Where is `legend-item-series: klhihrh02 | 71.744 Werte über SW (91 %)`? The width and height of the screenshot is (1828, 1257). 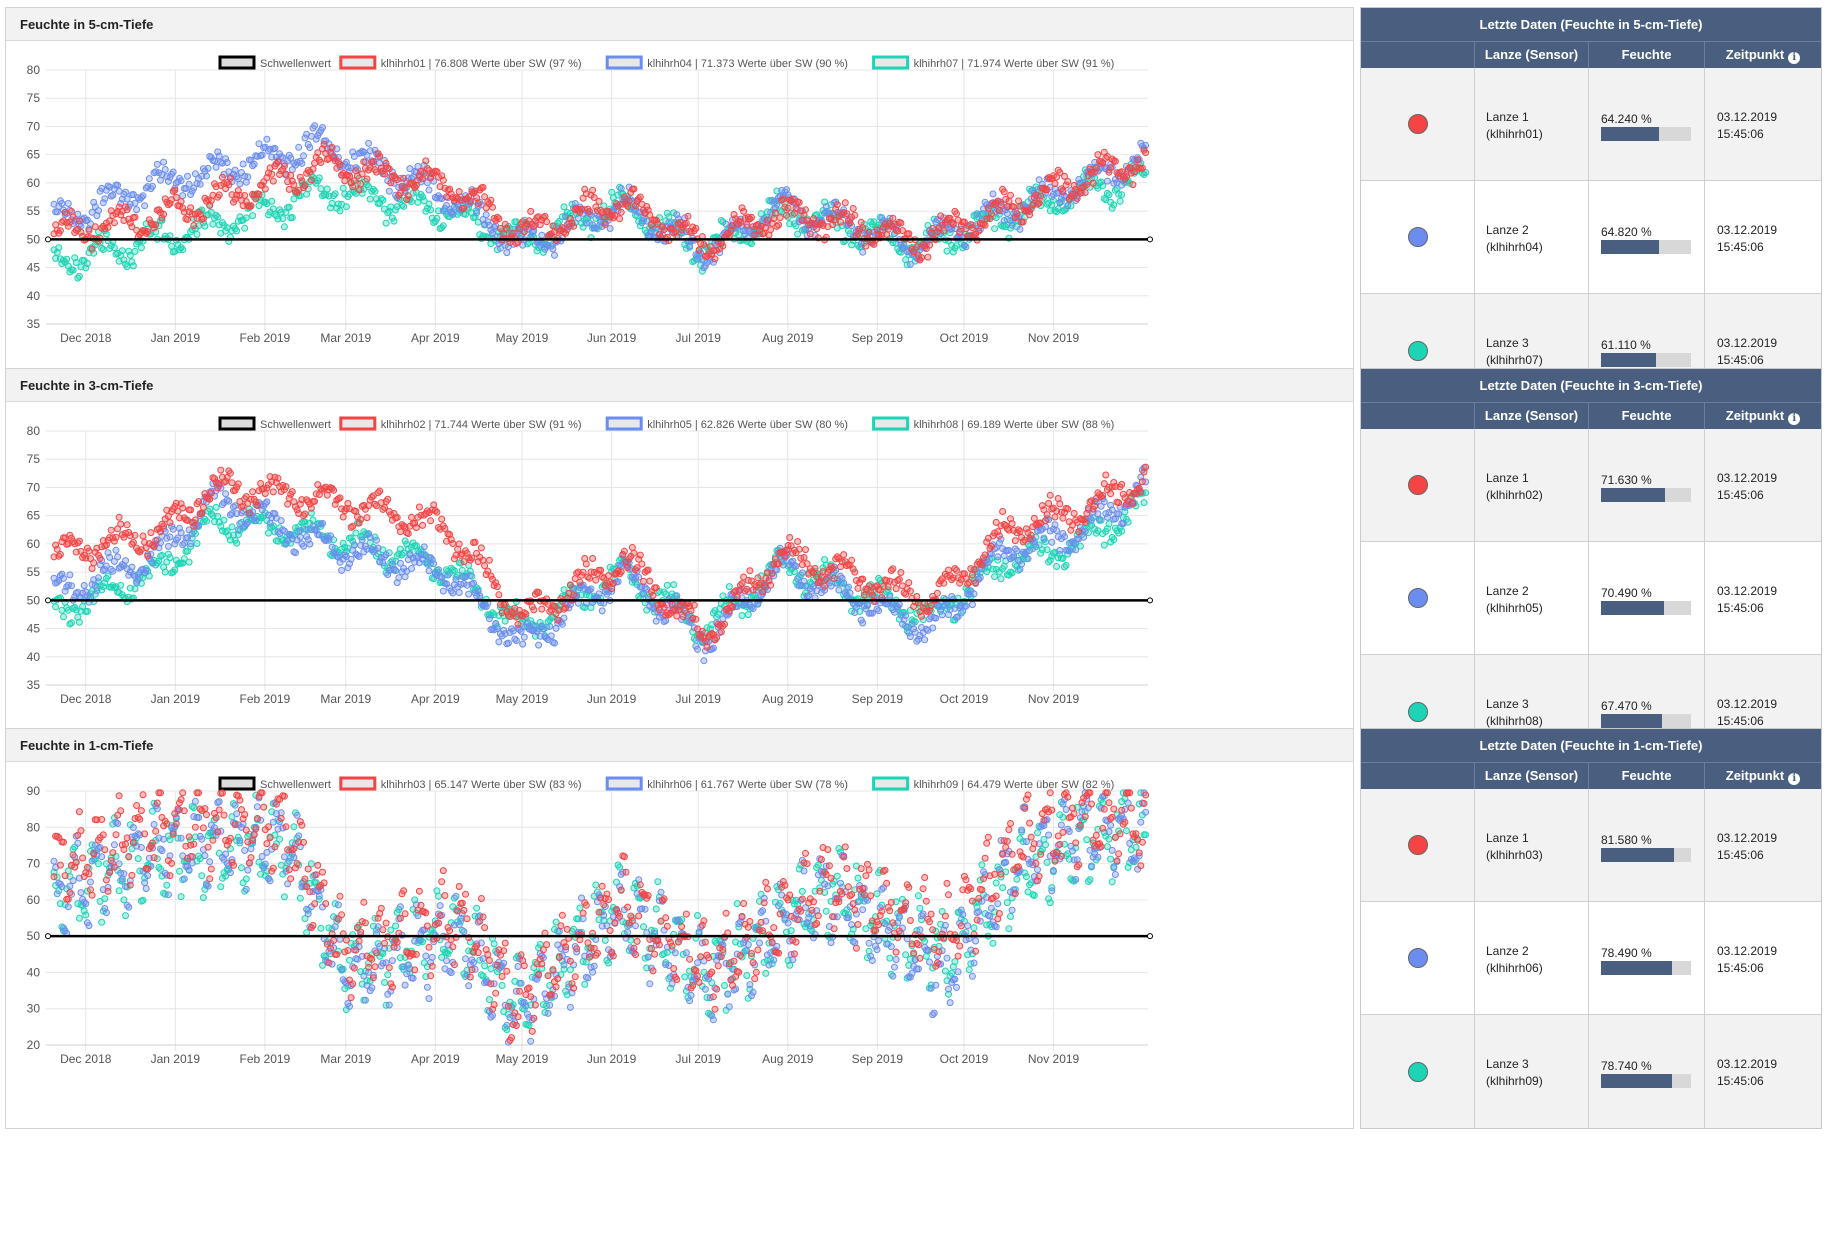 legend-item-series: klhihrh02 | 71.744 Werte über SW (91 %) is located at coordinates (460, 423).